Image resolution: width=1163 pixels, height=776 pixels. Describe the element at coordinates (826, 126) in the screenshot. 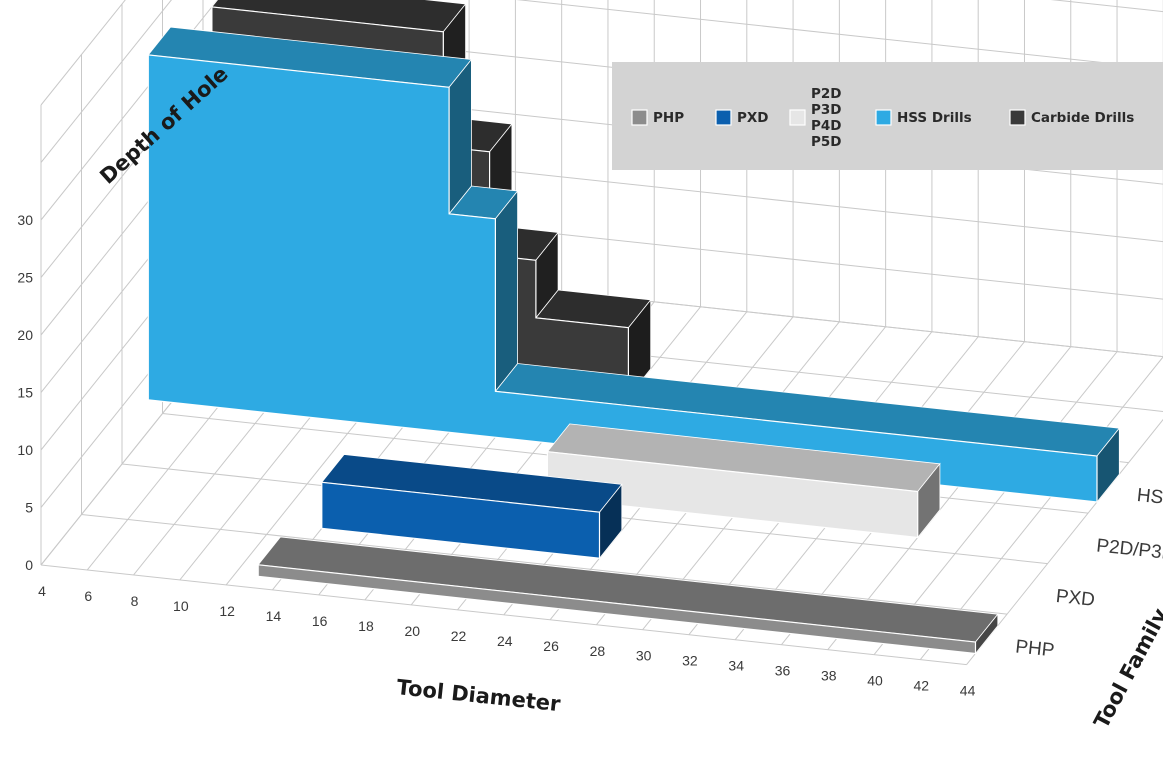

I see `legend-label: P4D` at that location.